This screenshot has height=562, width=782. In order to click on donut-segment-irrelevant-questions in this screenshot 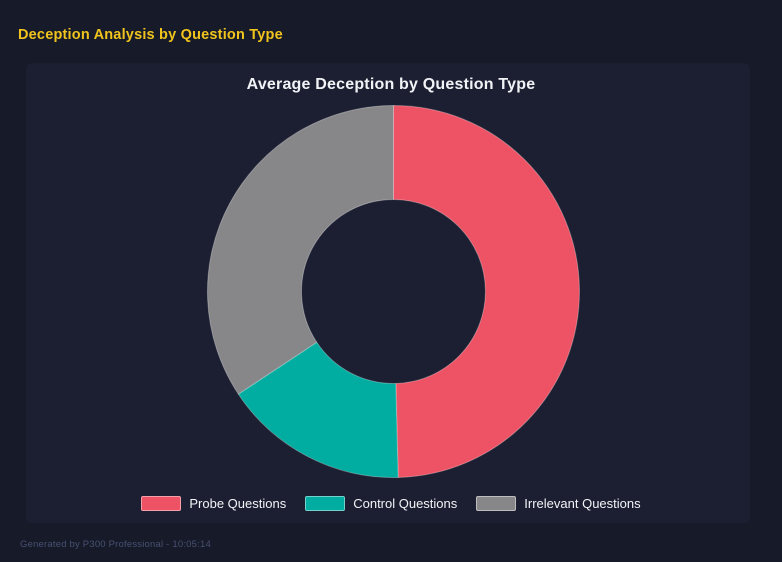, I will do `click(300, 249)`.